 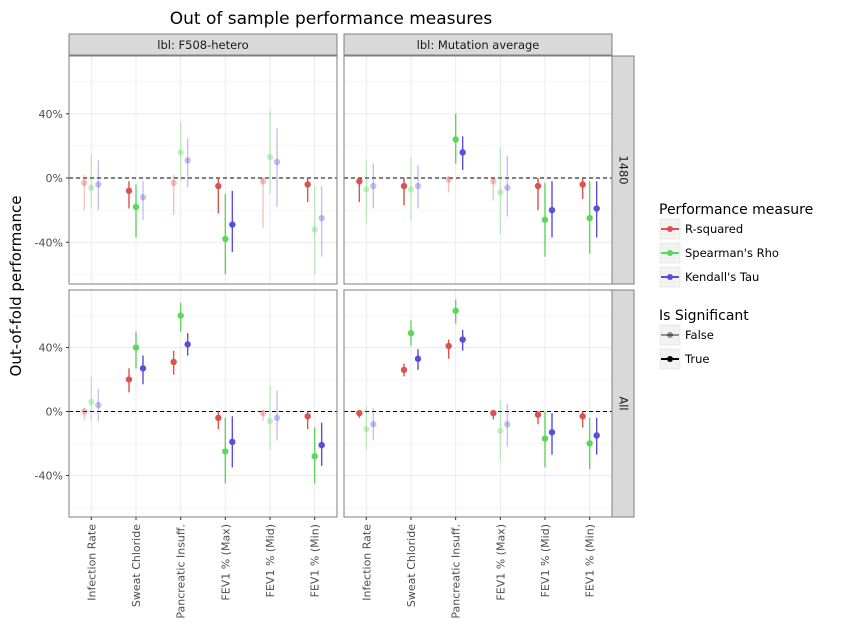 I want to click on legend-label: R-squared, so click(x=714, y=229).